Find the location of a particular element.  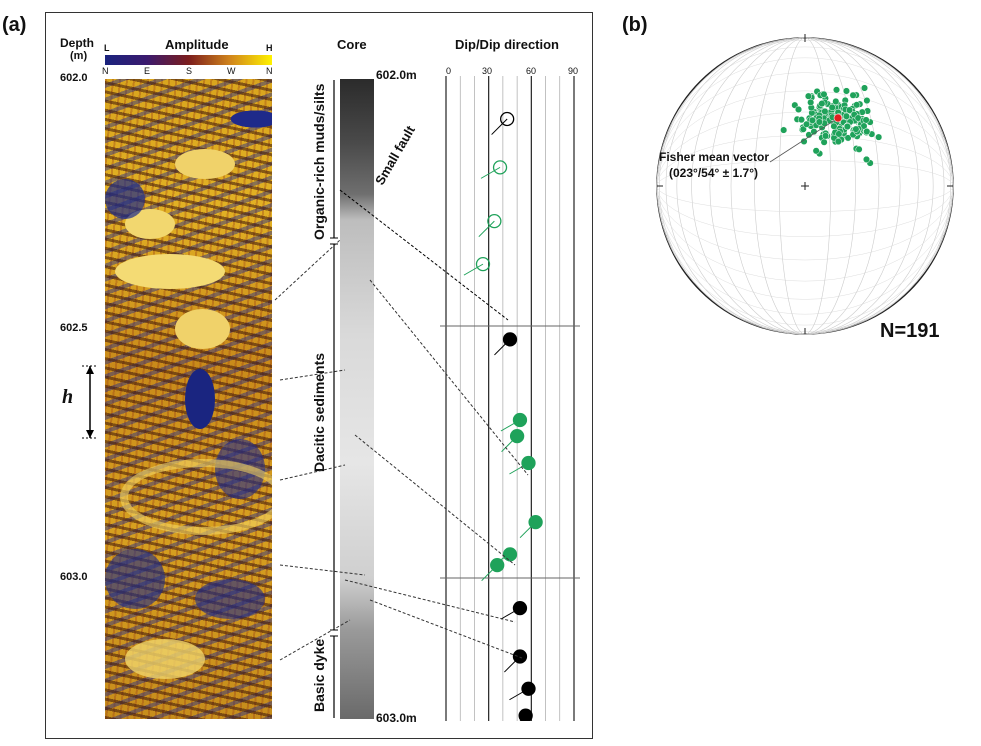

depth-tick-602-0: 602.0 is located at coordinates (74, 78).